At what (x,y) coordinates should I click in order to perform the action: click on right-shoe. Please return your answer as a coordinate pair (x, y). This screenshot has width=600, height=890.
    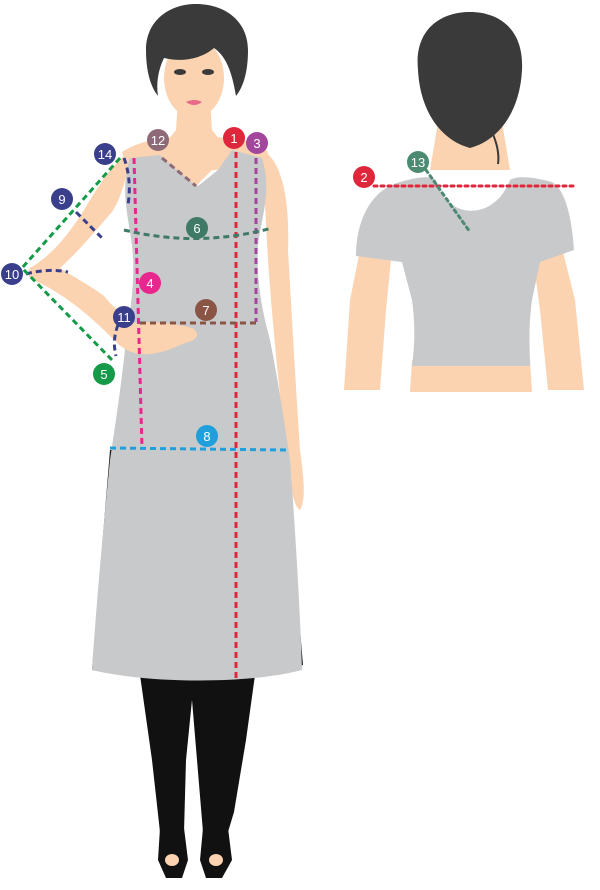
    Looking at the image, I should click on (216, 853).